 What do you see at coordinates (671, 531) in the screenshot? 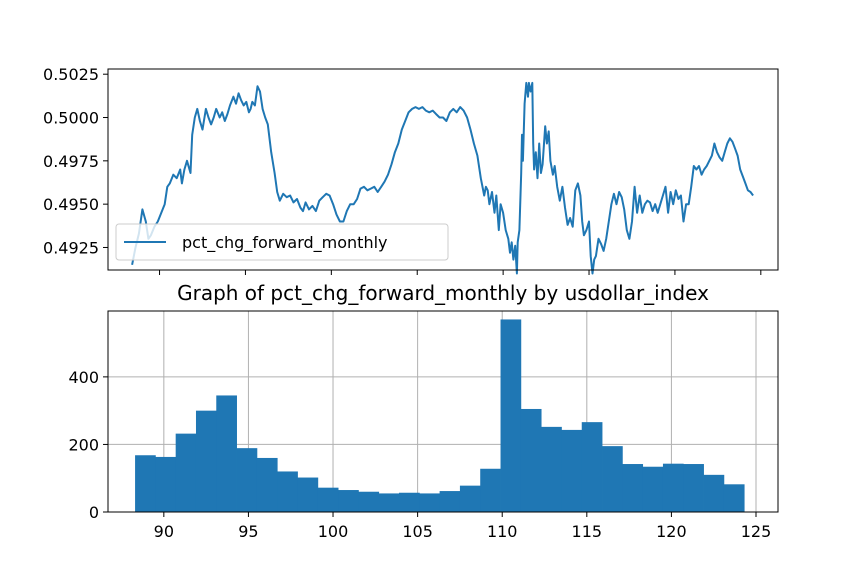
I see `x-tick-label: 120` at bounding box center [671, 531].